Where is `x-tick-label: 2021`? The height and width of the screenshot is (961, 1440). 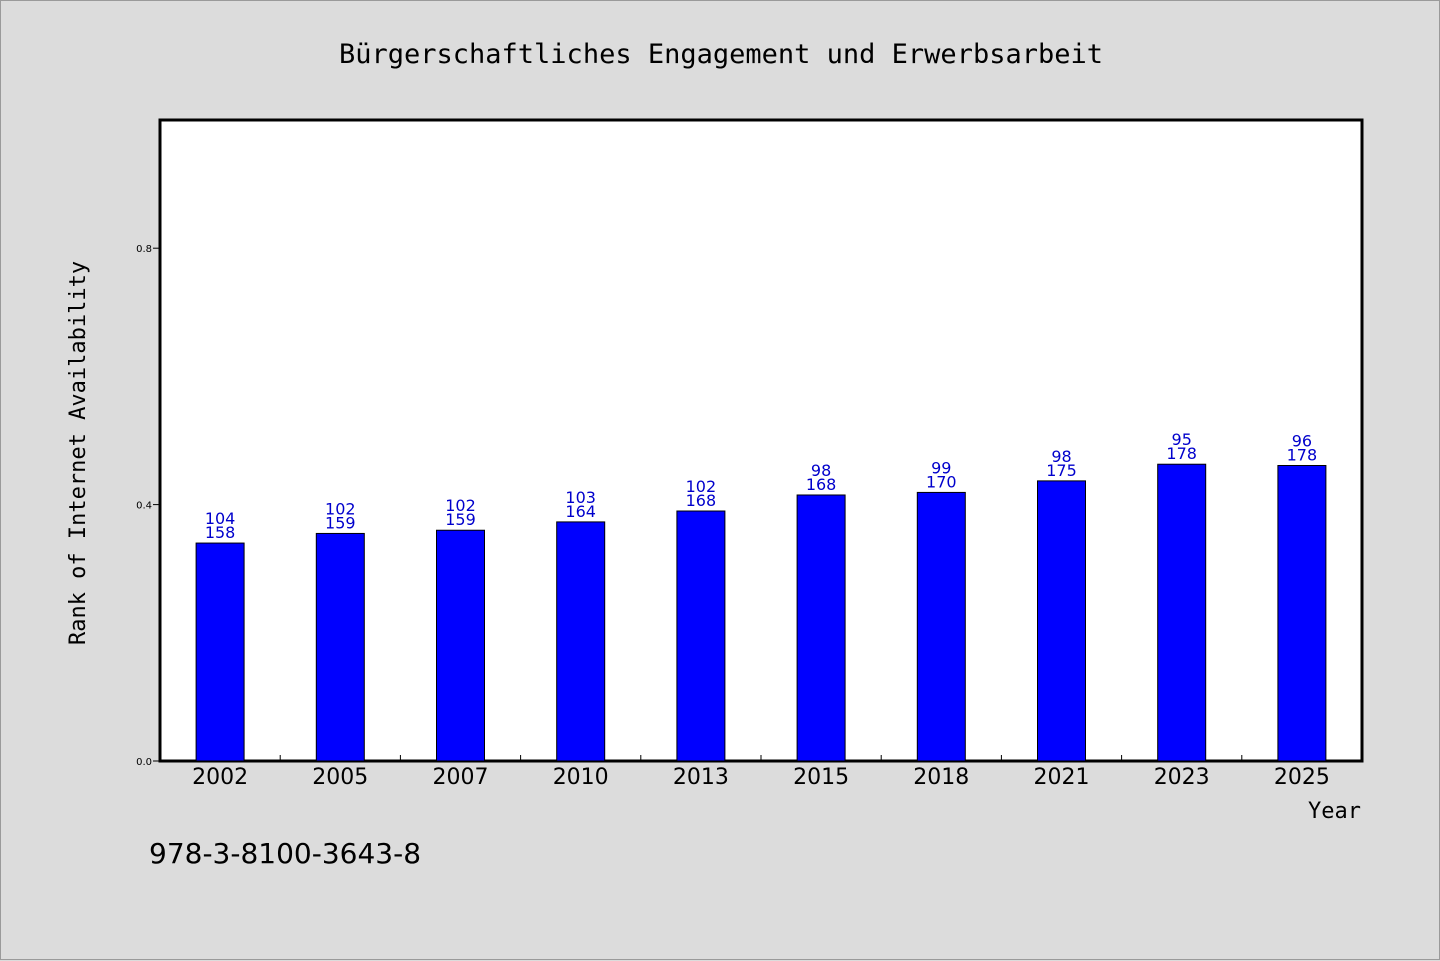 x-tick-label: 2021 is located at coordinates (1062, 777).